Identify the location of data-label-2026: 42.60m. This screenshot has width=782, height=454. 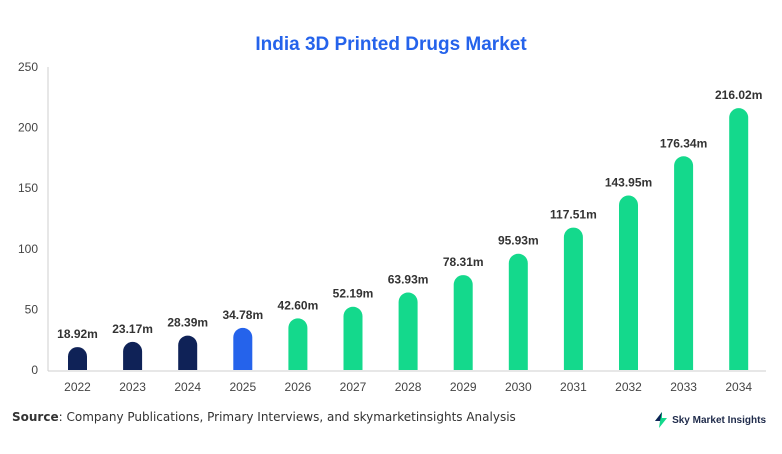
(298, 305).